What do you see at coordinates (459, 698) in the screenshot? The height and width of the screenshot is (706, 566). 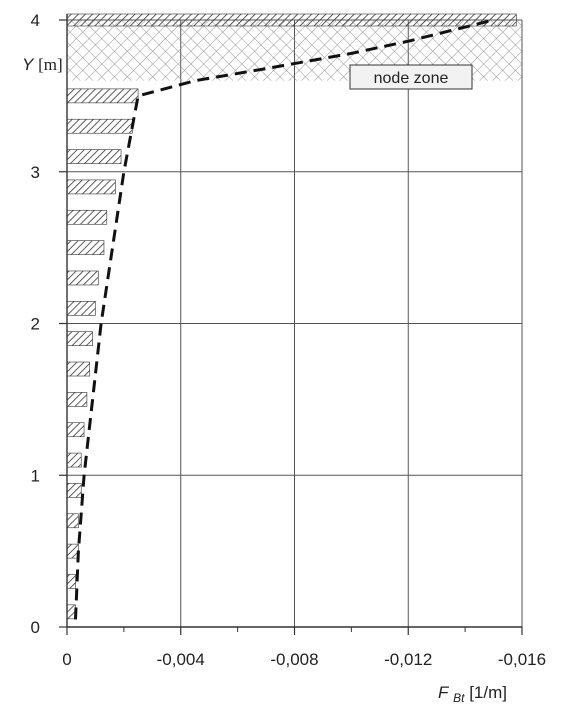 I see `x-axis-label-sub: Bt` at bounding box center [459, 698].